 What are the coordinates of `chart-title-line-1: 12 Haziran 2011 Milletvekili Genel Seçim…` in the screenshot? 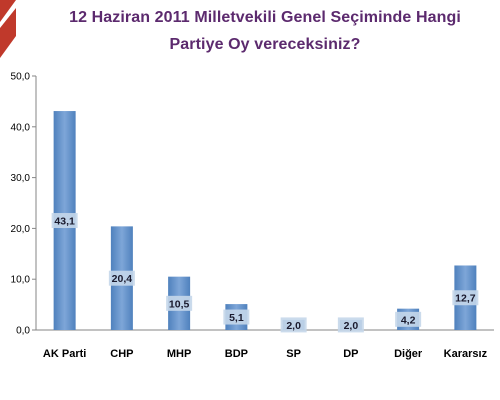 It's located at (265, 17).